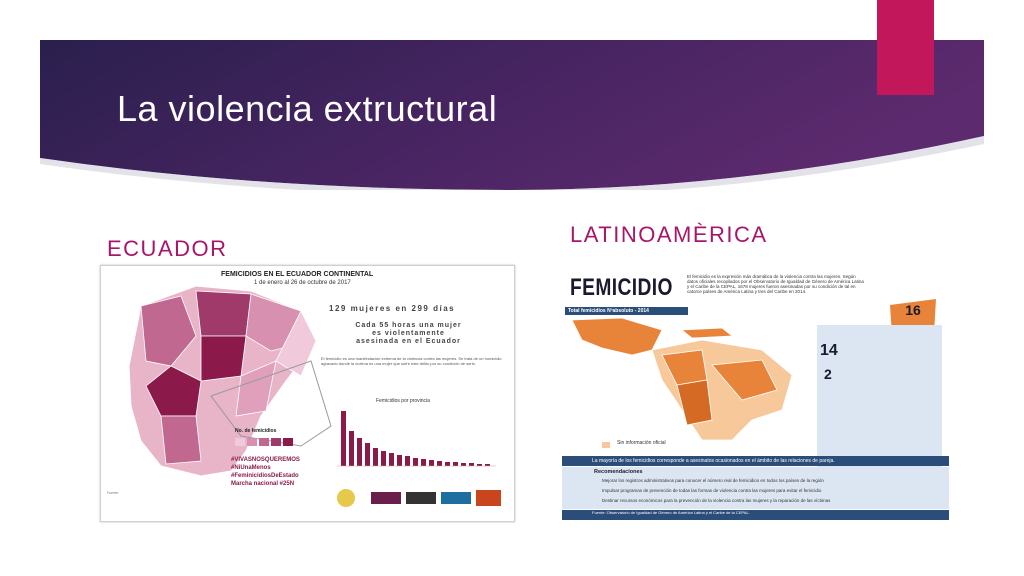 The image size is (1024, 576). What do you see at coordinates (263, 484) in the screenshot?
I see `hashtag: Marcha nacional #25N` at bounding box center [263, 484].